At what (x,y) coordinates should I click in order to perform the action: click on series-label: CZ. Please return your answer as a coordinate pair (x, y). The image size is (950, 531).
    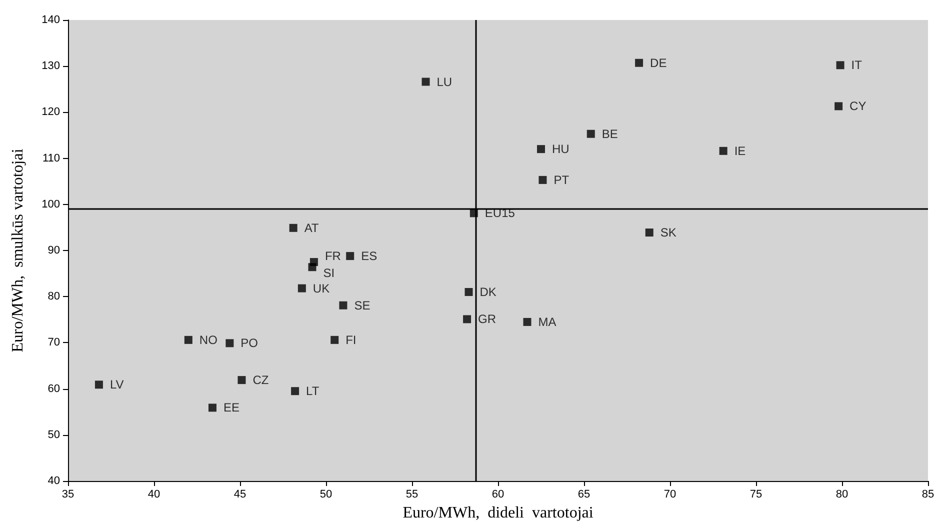
    Looking at the image, I should click on (260, 380).